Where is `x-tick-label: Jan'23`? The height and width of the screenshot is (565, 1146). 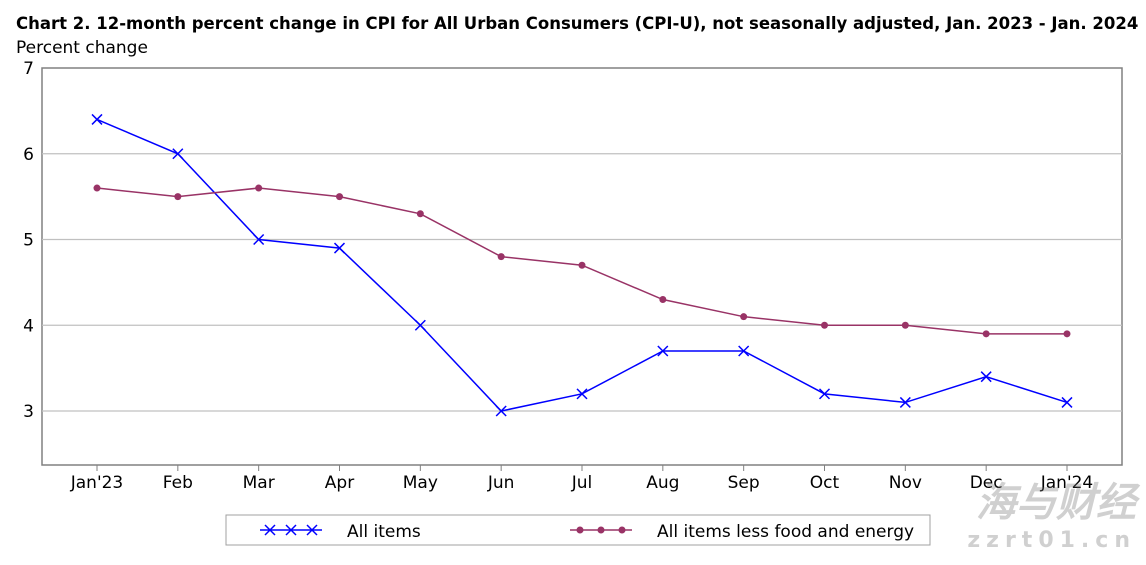
x-tick-label: Jan'23 is located at coordinates (97, 483).